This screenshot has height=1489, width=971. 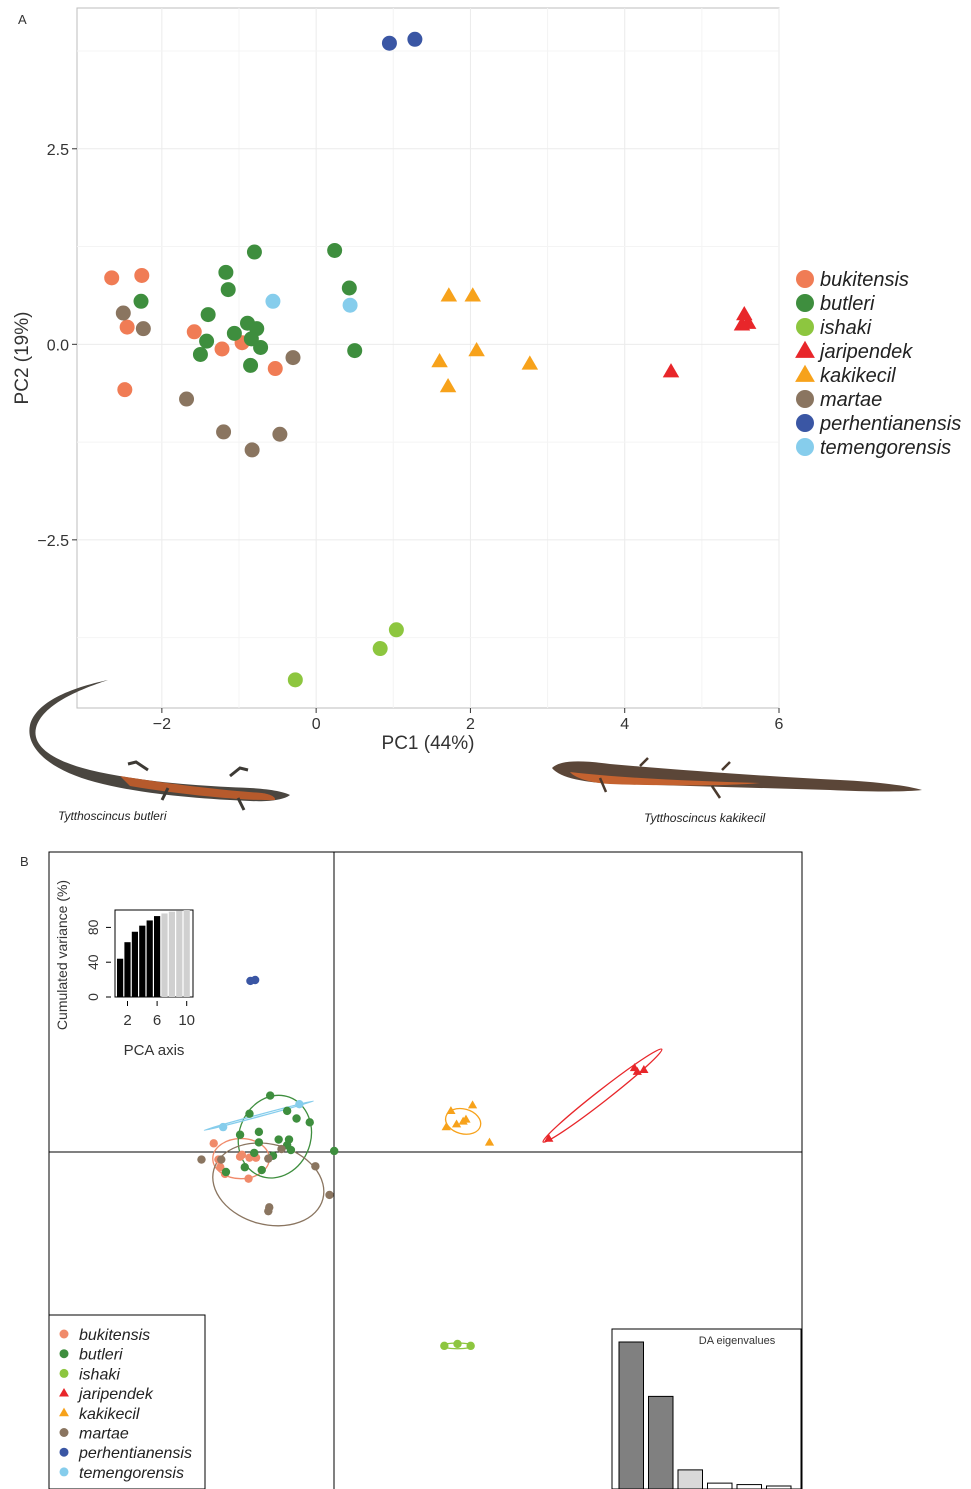 I want to click on pca-inset-y-tick-label: 40, so click(x=93, y=962).